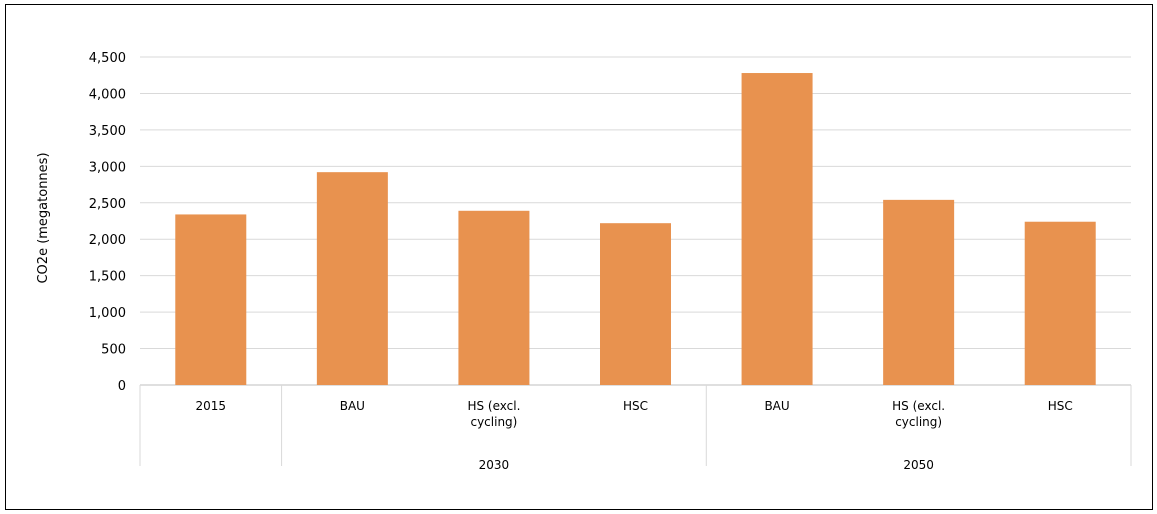  I want to click on y-tick-label: 500, so click(113, 350).